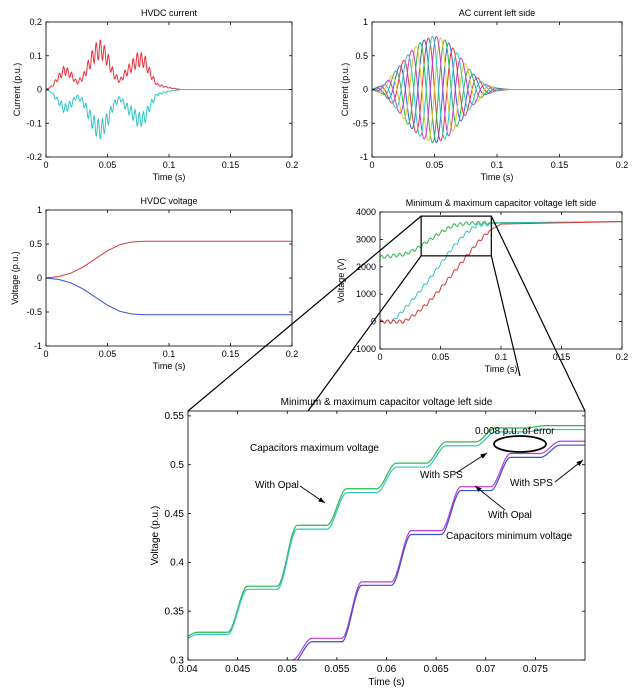 The image size is (642, 698). I want to click on x-tick-label: 0.04, so click(188, 669).